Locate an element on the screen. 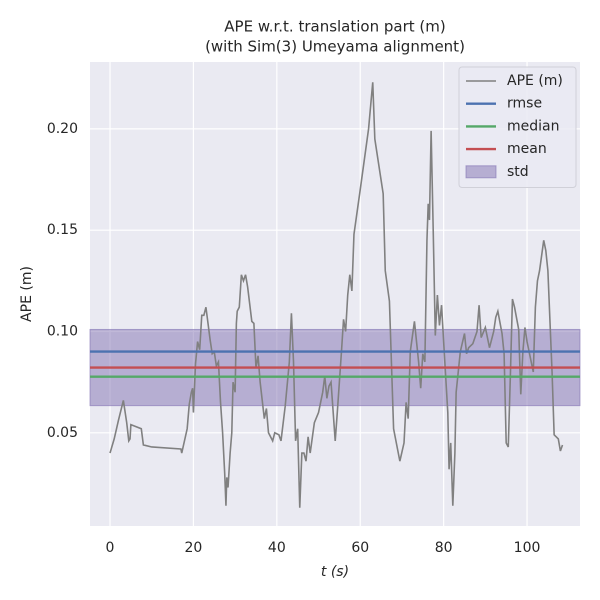  x-tick-label: 60 is located at coordinates (360, 548).